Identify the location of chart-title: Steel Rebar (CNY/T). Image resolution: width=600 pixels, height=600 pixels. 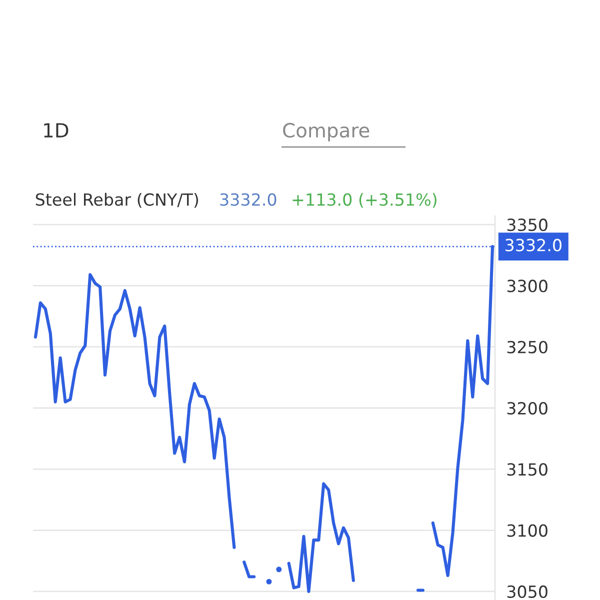
(117, 200).